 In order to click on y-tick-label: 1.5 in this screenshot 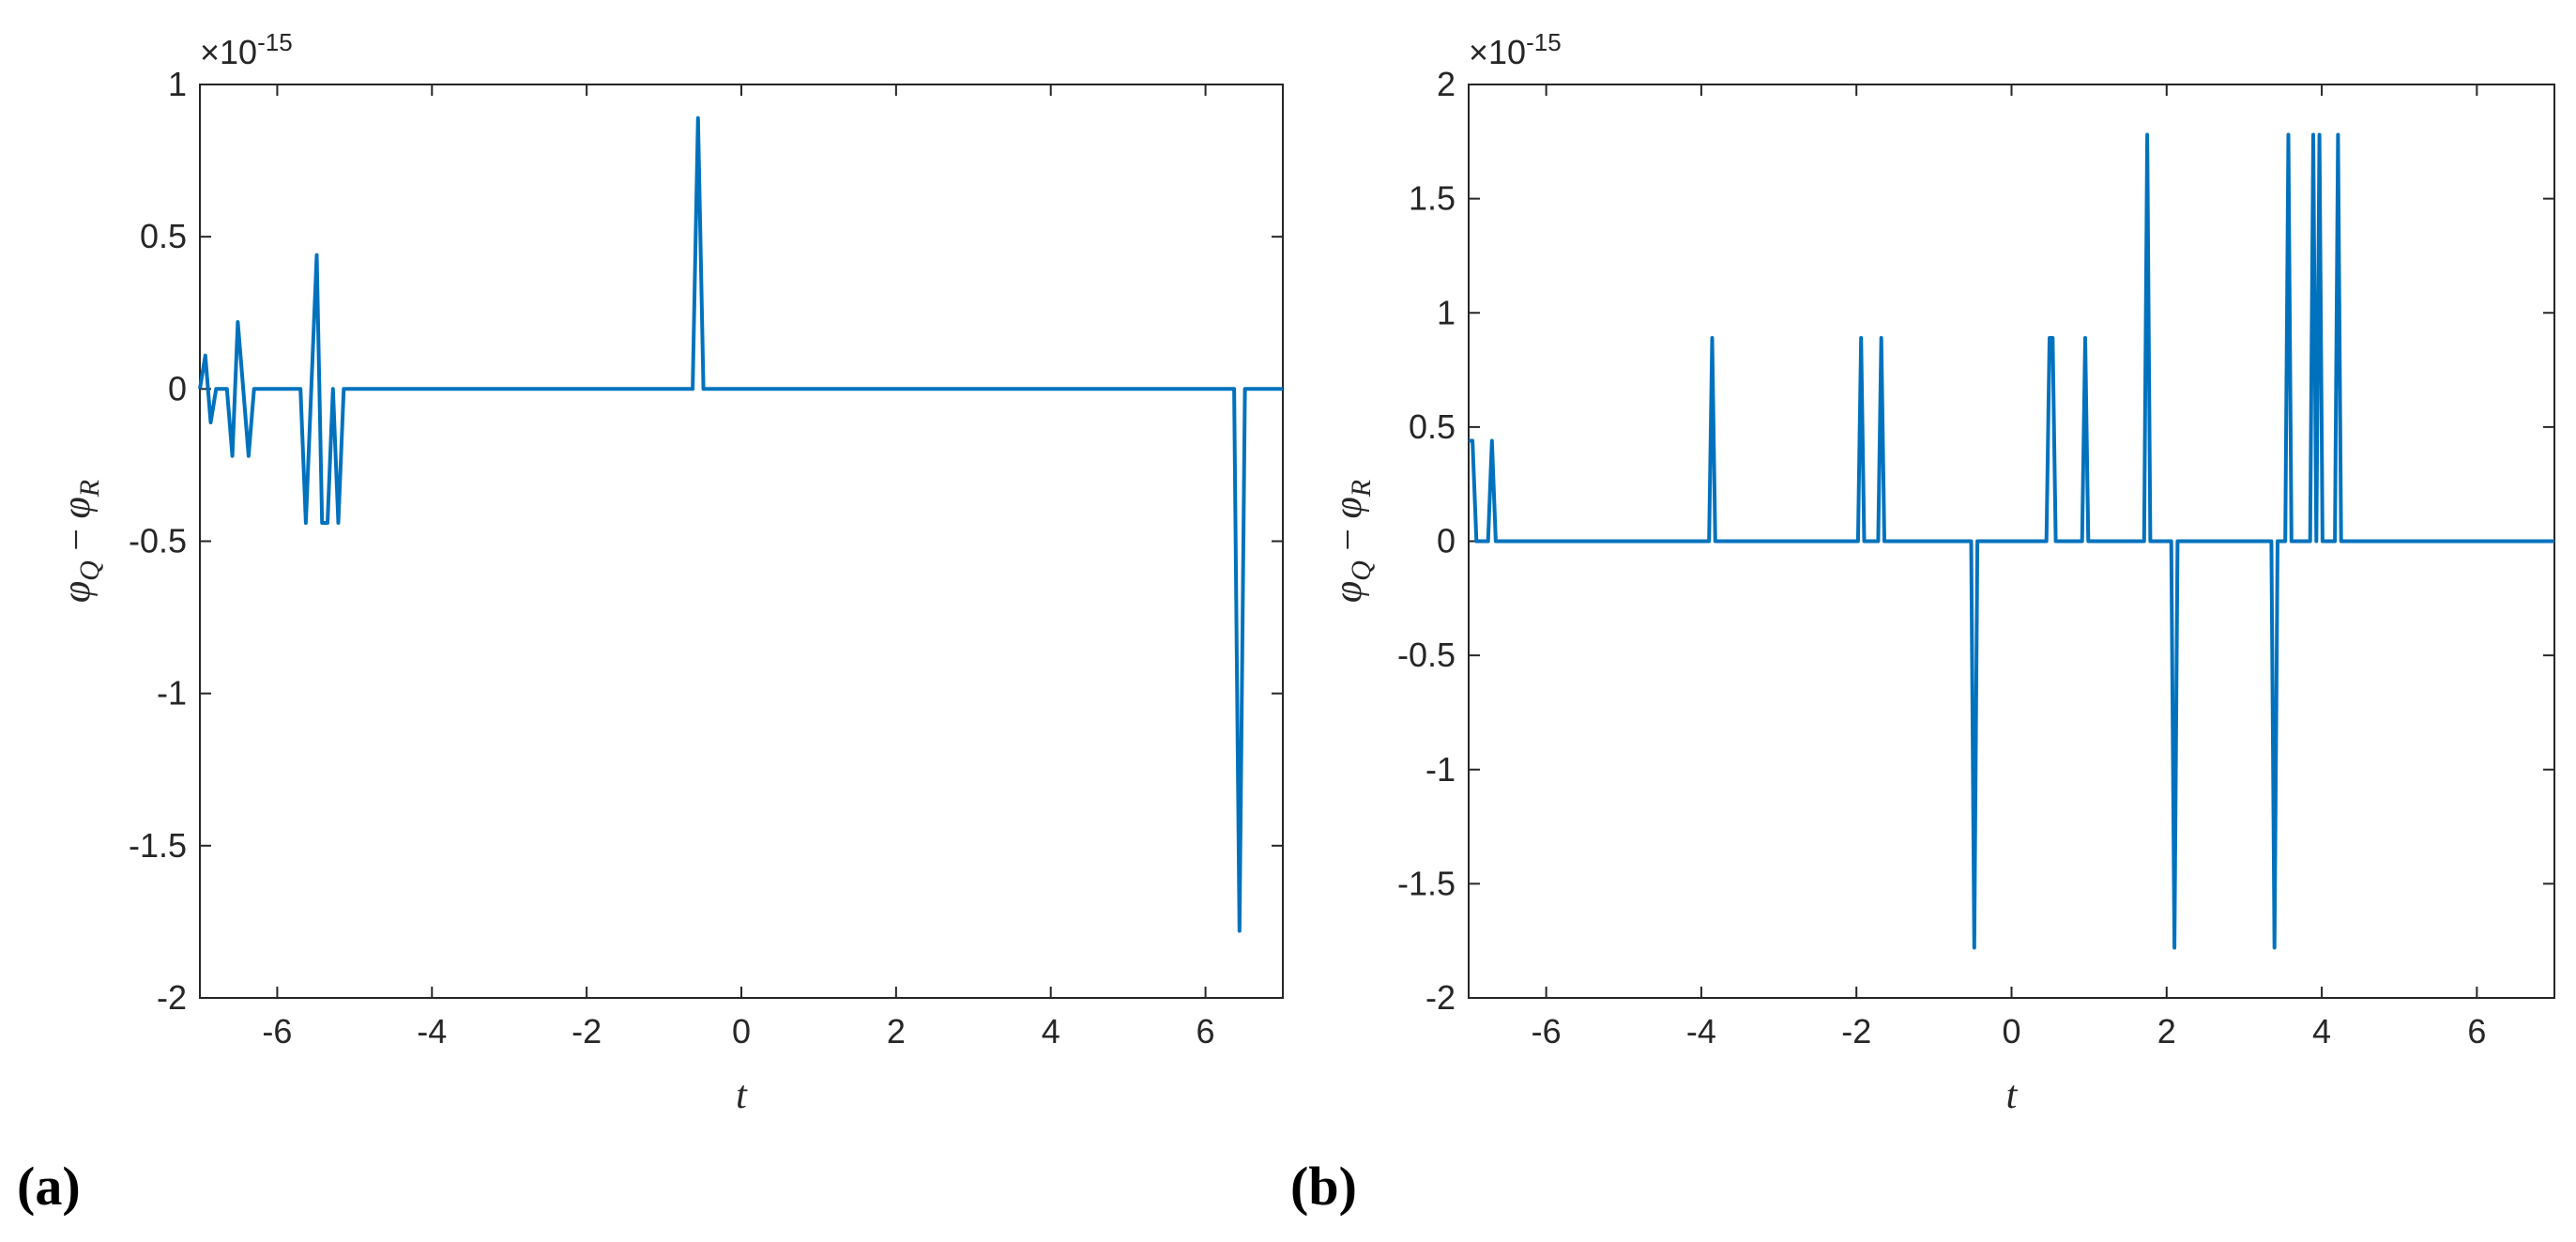, I will do `click(1432, 199)`.